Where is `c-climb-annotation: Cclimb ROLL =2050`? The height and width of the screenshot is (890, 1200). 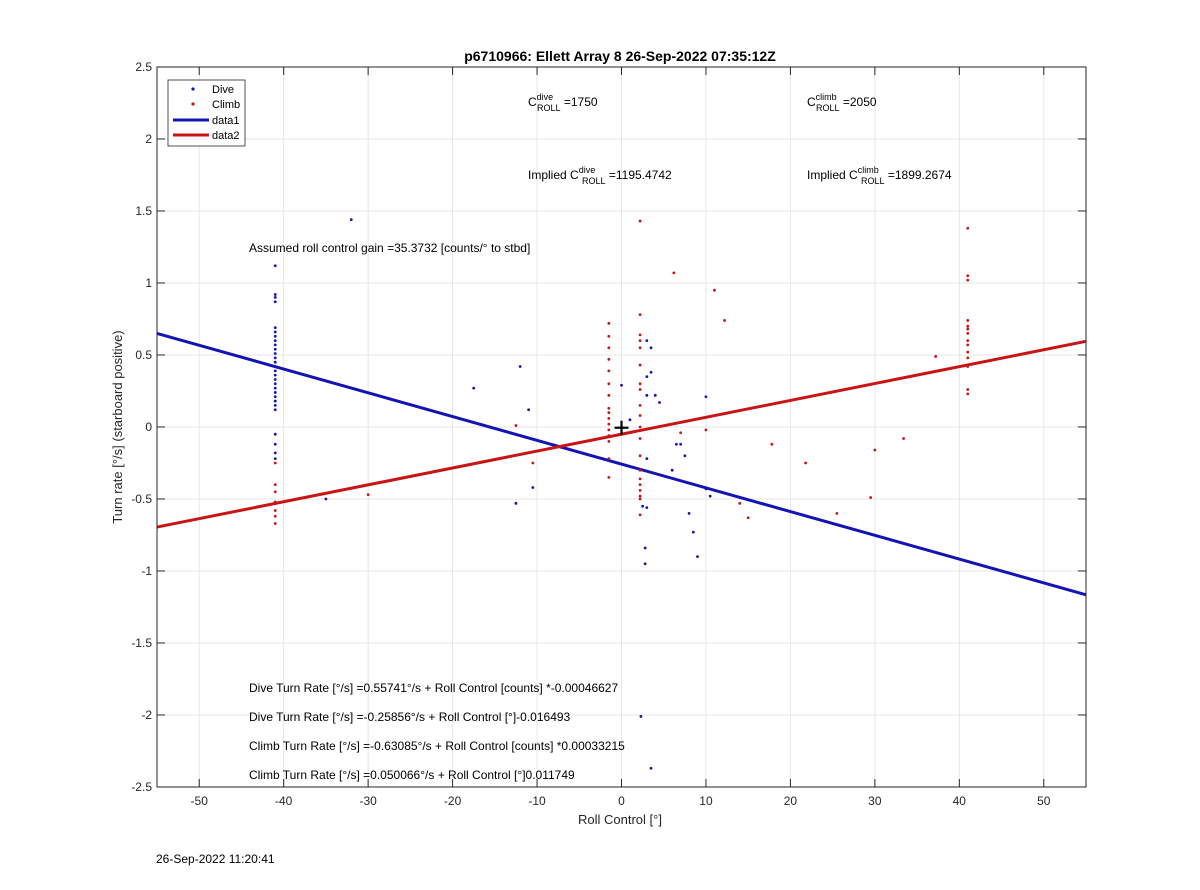
c-climb-annotation: Cclimb ROLL =2050 is located at coordinates (842, 102).